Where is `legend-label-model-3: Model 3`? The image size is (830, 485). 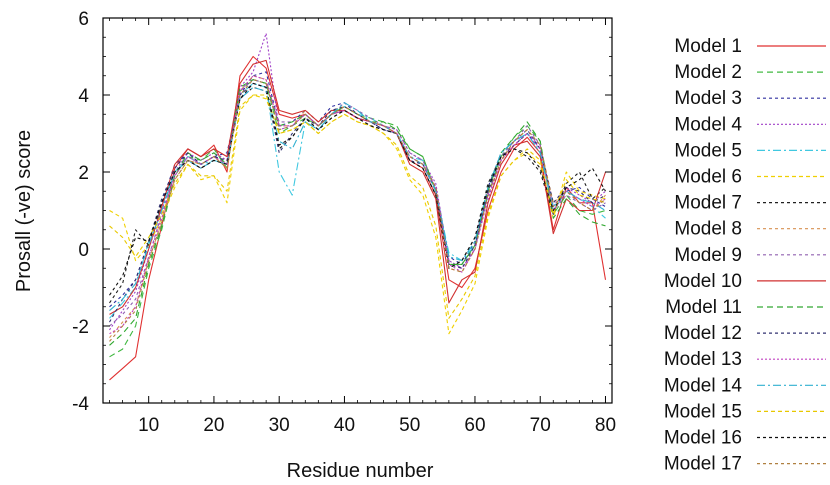
legend-label-model-3: Model 3 is located at coordinates (708, 98).